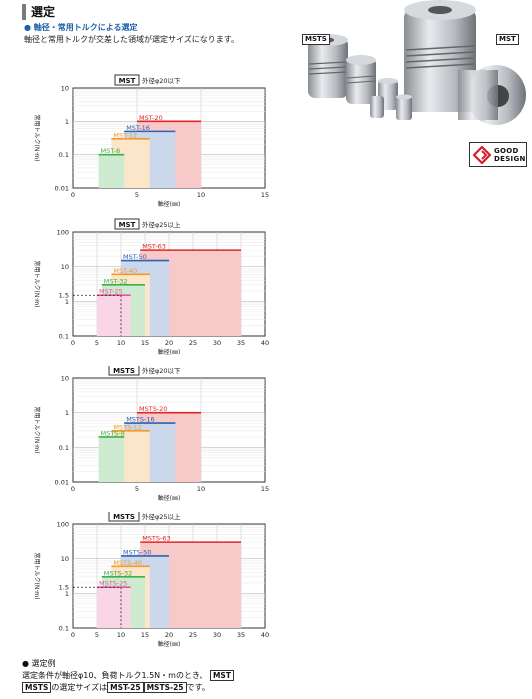  What do you see at coordinates (506, 150) in the screenshot?
I see `logo-line-1: GOOD` at bounding box center [506, 150].